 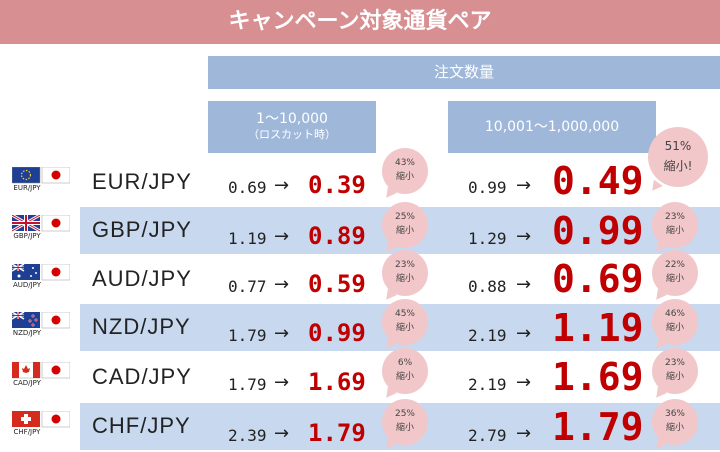 I want to click on low-old-spread: 1.19, so click(x=247, y=238).